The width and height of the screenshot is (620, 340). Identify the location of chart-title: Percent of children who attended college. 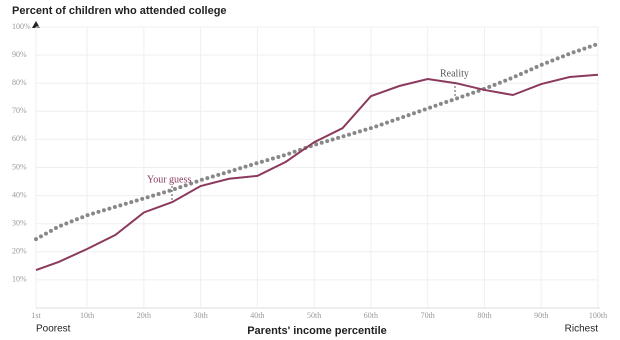
(119, 11).